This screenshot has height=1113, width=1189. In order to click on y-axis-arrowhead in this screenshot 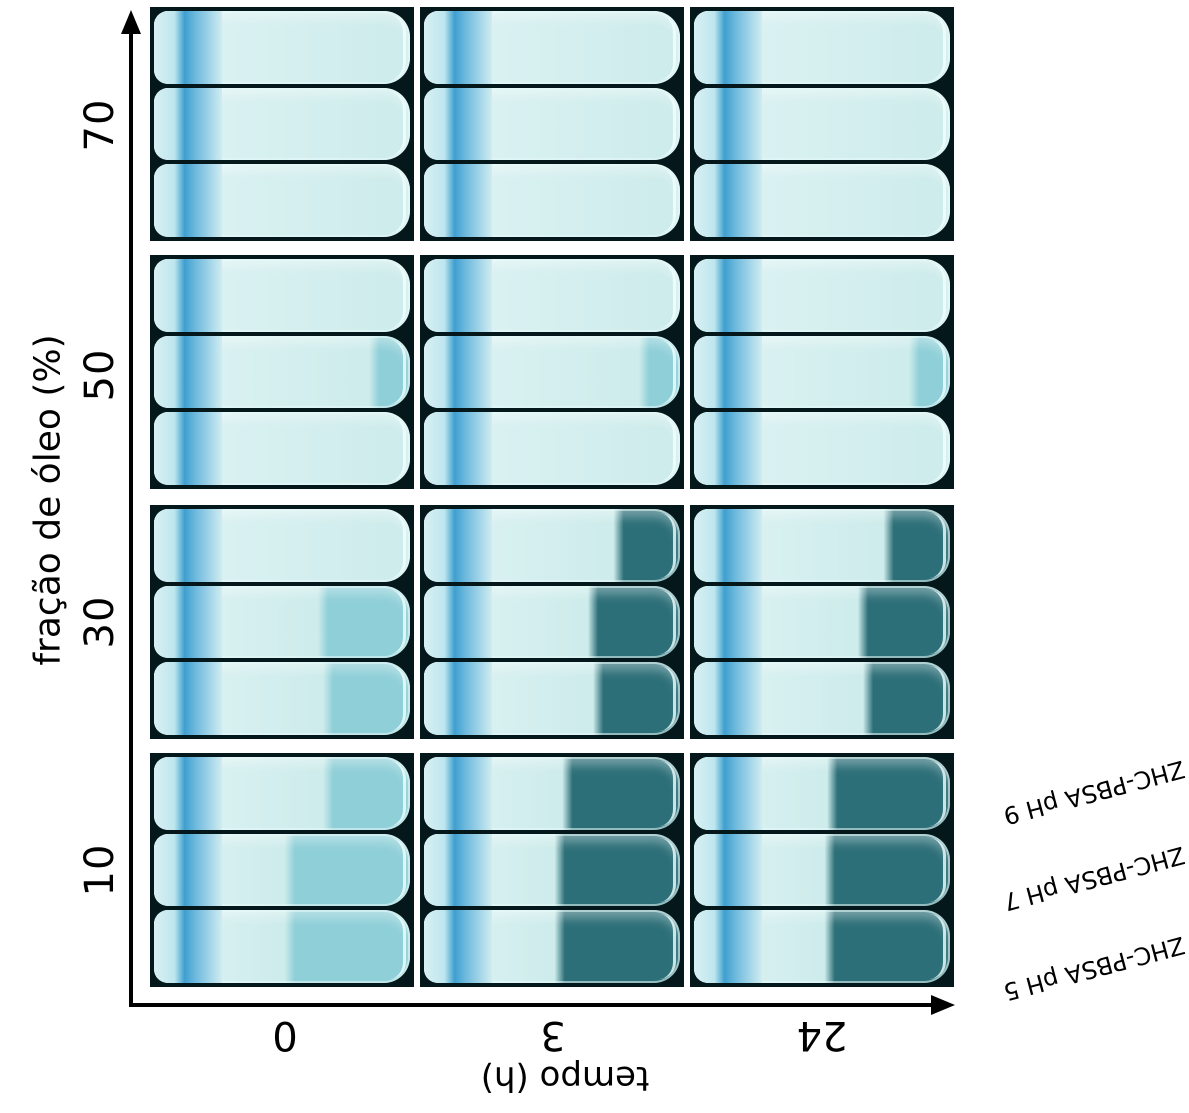, I will do `click(131, 22)`.